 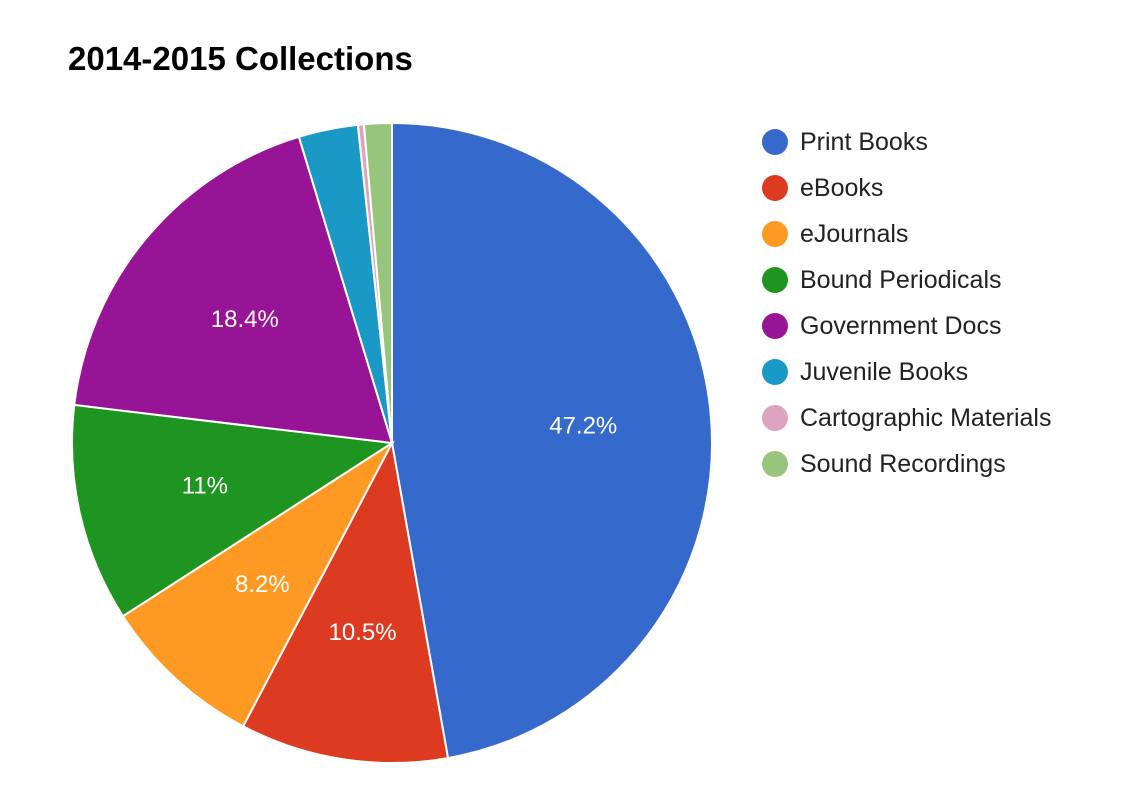 What do you see at coordinates (233, 290) in the screenshot?
I see `pie-slice-government-docs` at bounding box center [233, 290].